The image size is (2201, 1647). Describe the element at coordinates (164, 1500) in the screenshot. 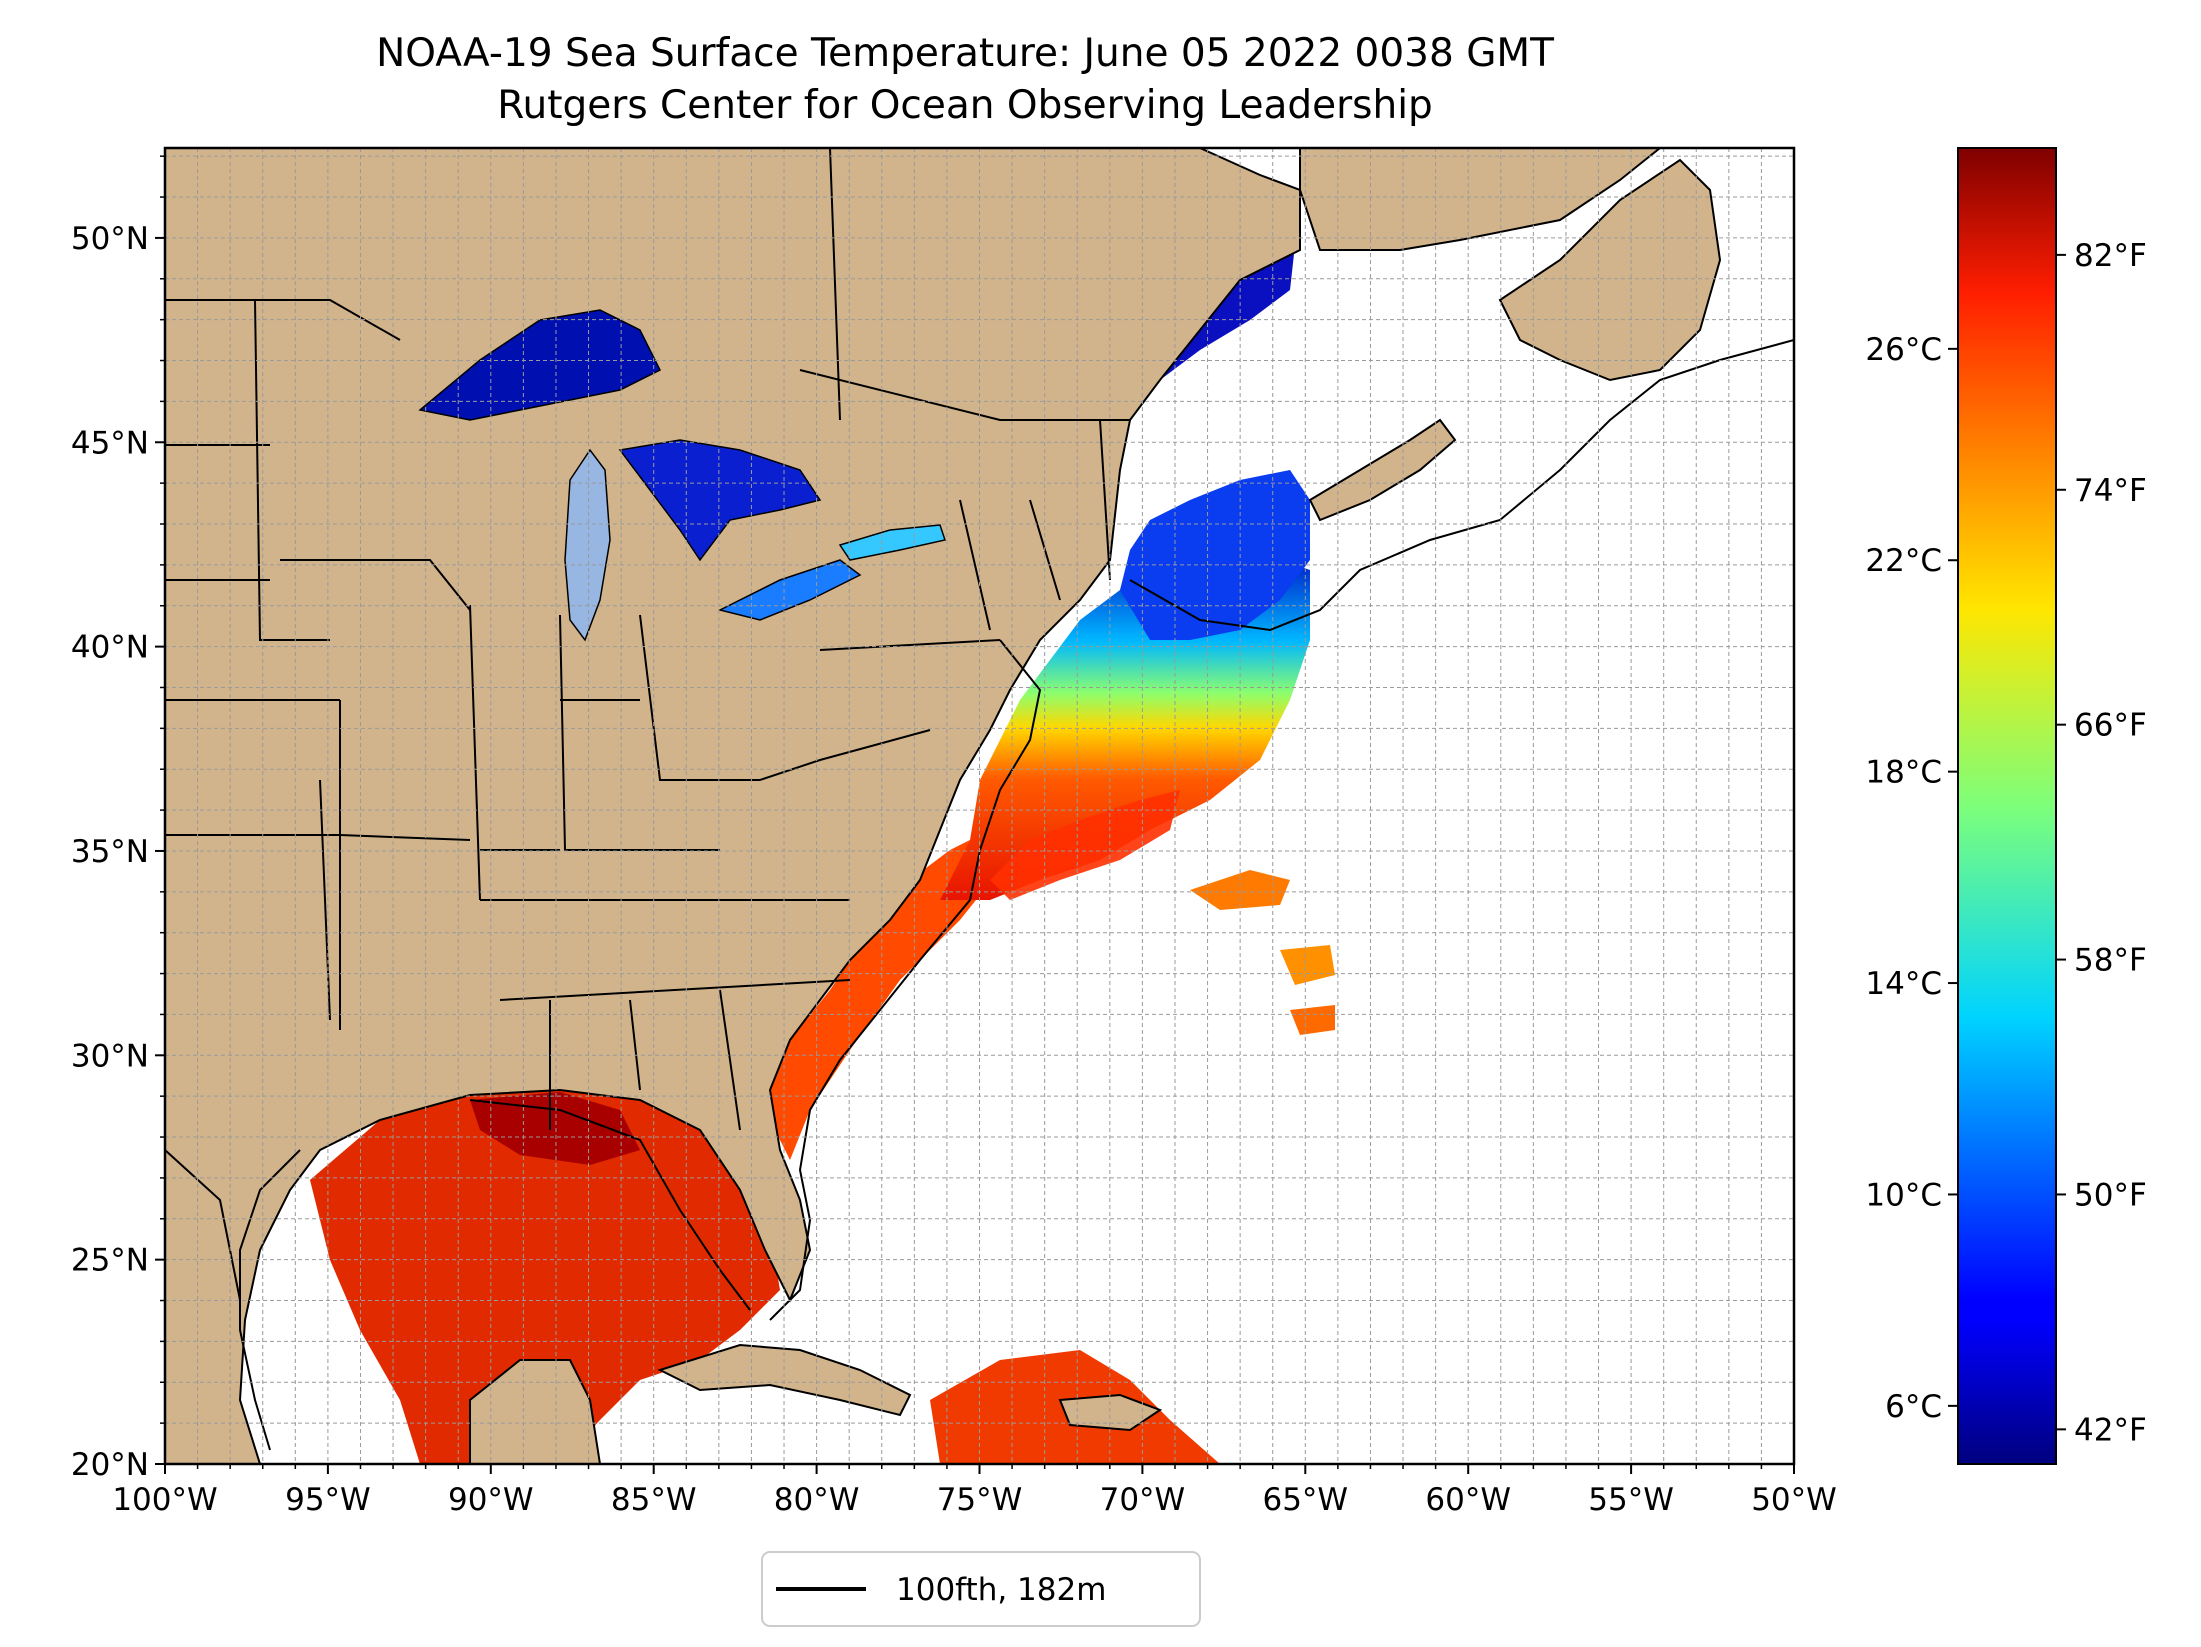

I see `x-tick-label: 100°W` at that location.